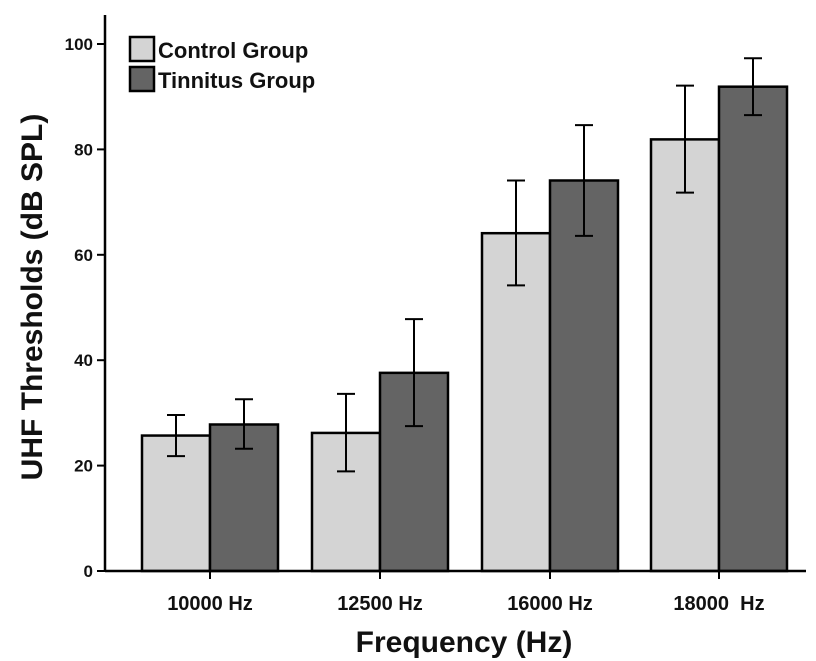 This screenshot has height=661, width=816. Describe the element at coordinates (83, 360) in the screenshot. I see `y-tick-label-40: 40` at that location.